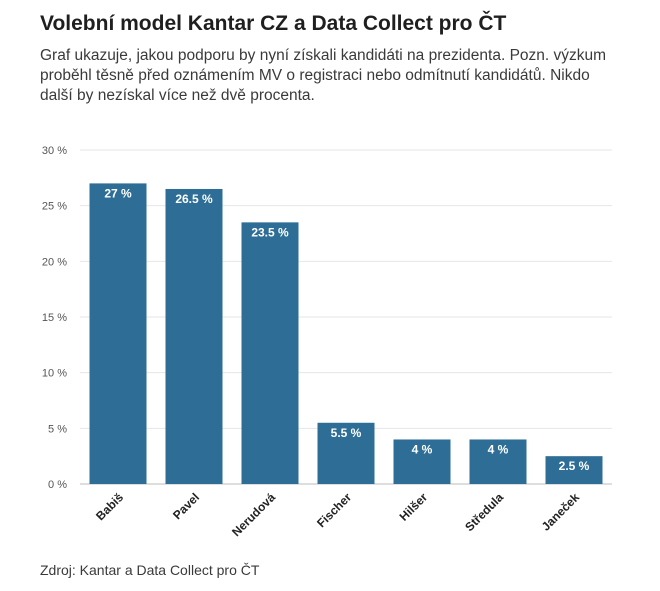 Image resolution: width=660 pixels, height=591 pixels. What do you see at coordinates (253, 514) in the screenshot?
I see `x-tick-label: Nerudová` at bounding box center [253, 514].